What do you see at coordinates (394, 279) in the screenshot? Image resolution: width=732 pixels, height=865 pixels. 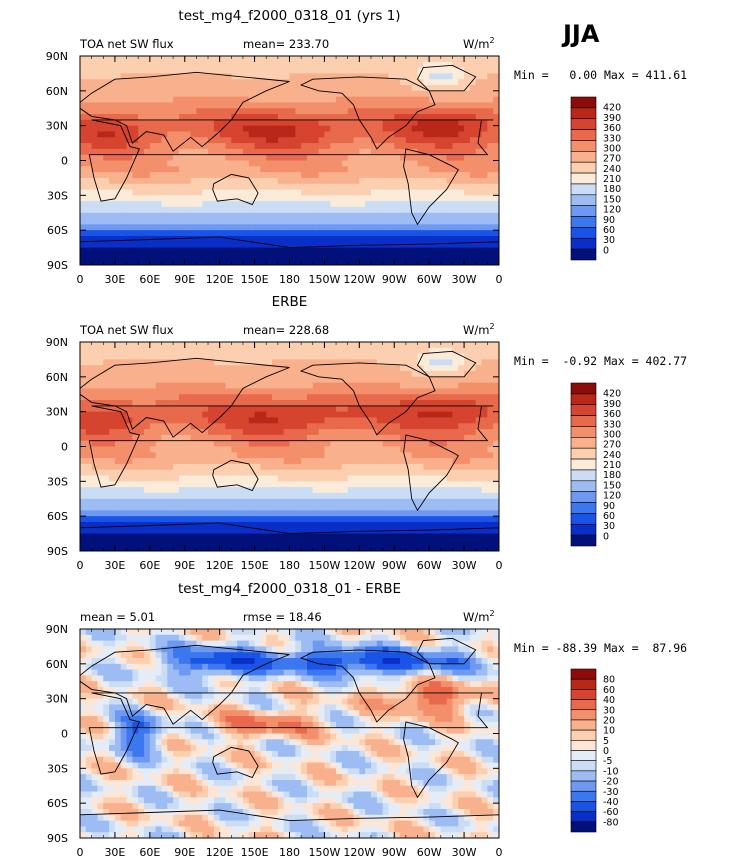 I see `x-tick-label: 90W` at bounding box center [394, 279].